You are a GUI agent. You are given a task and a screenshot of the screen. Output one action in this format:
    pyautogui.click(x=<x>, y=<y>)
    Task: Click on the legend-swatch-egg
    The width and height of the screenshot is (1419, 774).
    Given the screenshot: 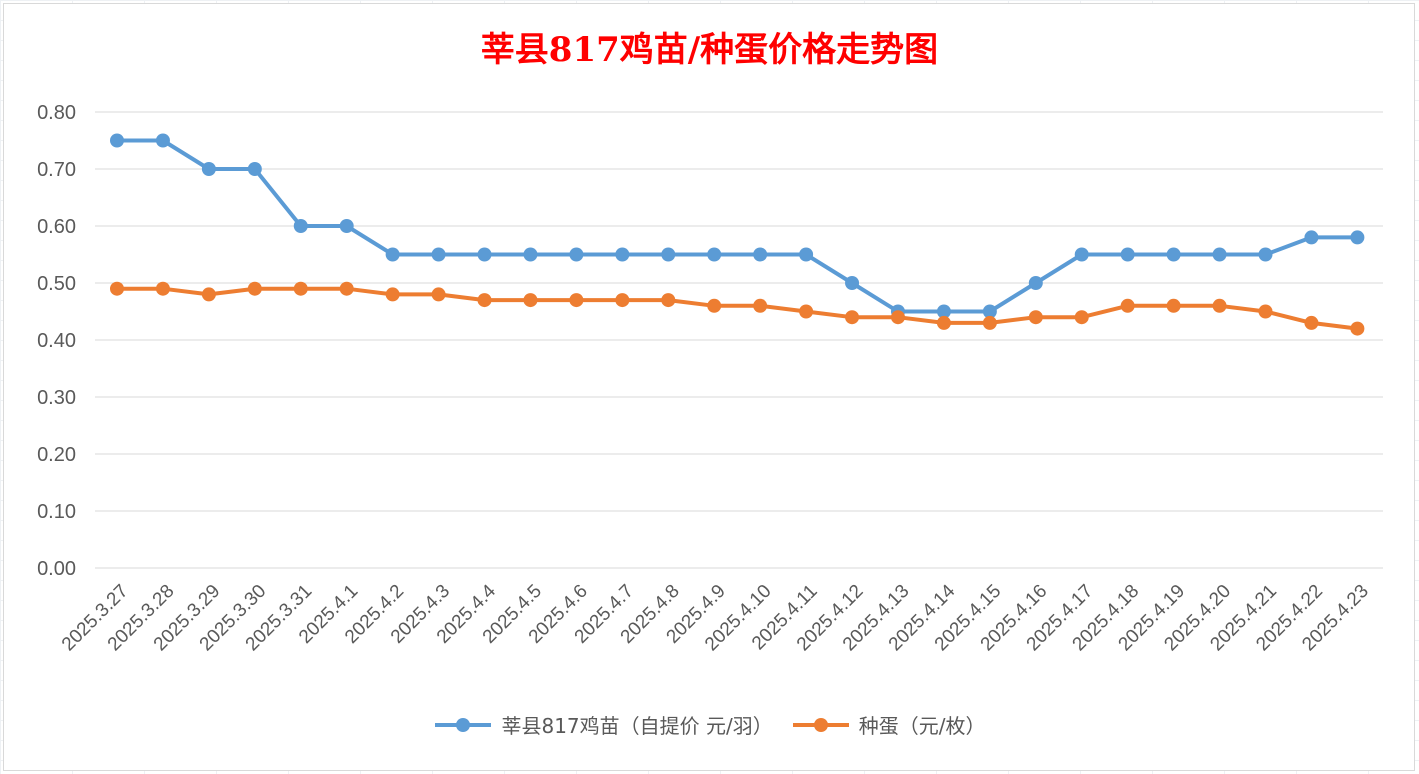 What is the action you would take?
    pyautogui.click(x=820, y=724)
    